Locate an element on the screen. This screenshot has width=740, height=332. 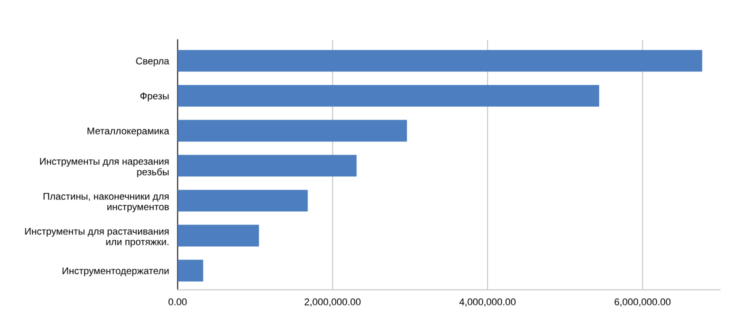
y-tick-label: Металлокерамика is located at coordinates (129, 132).